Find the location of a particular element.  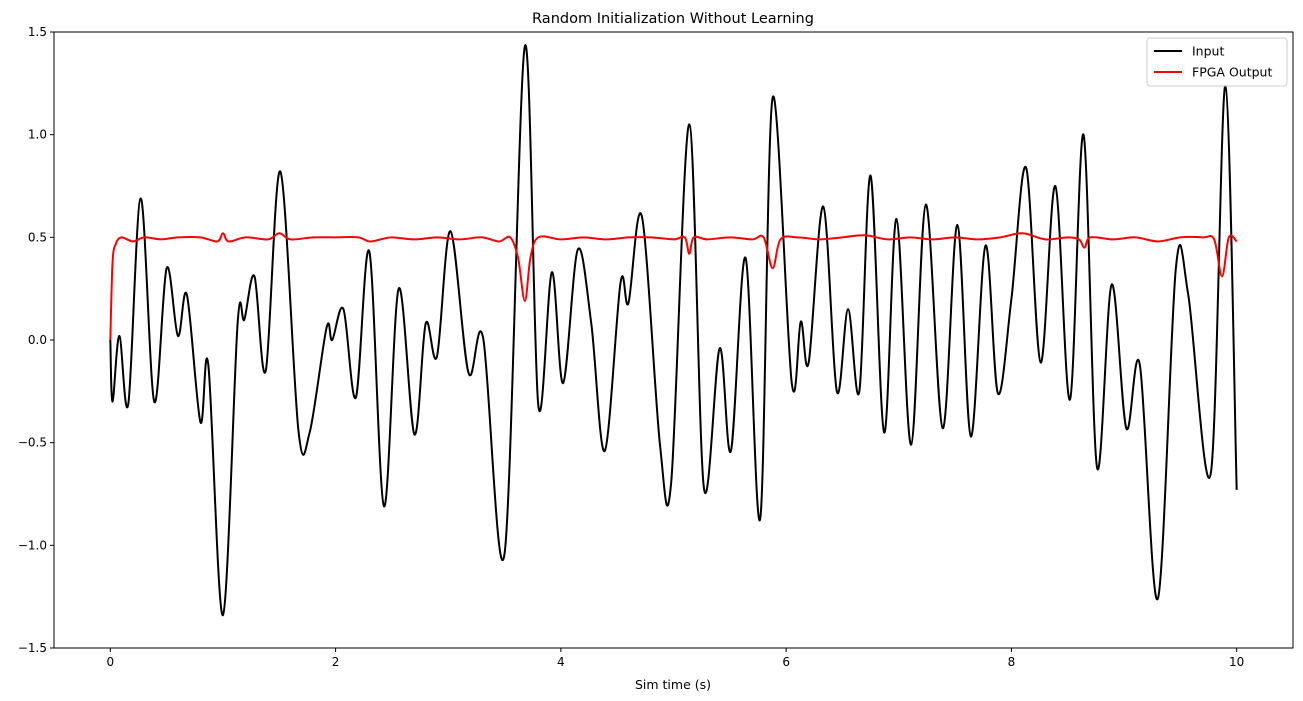

chart-title: Random Initialization Without Learning is located at coordinates (673, 19).